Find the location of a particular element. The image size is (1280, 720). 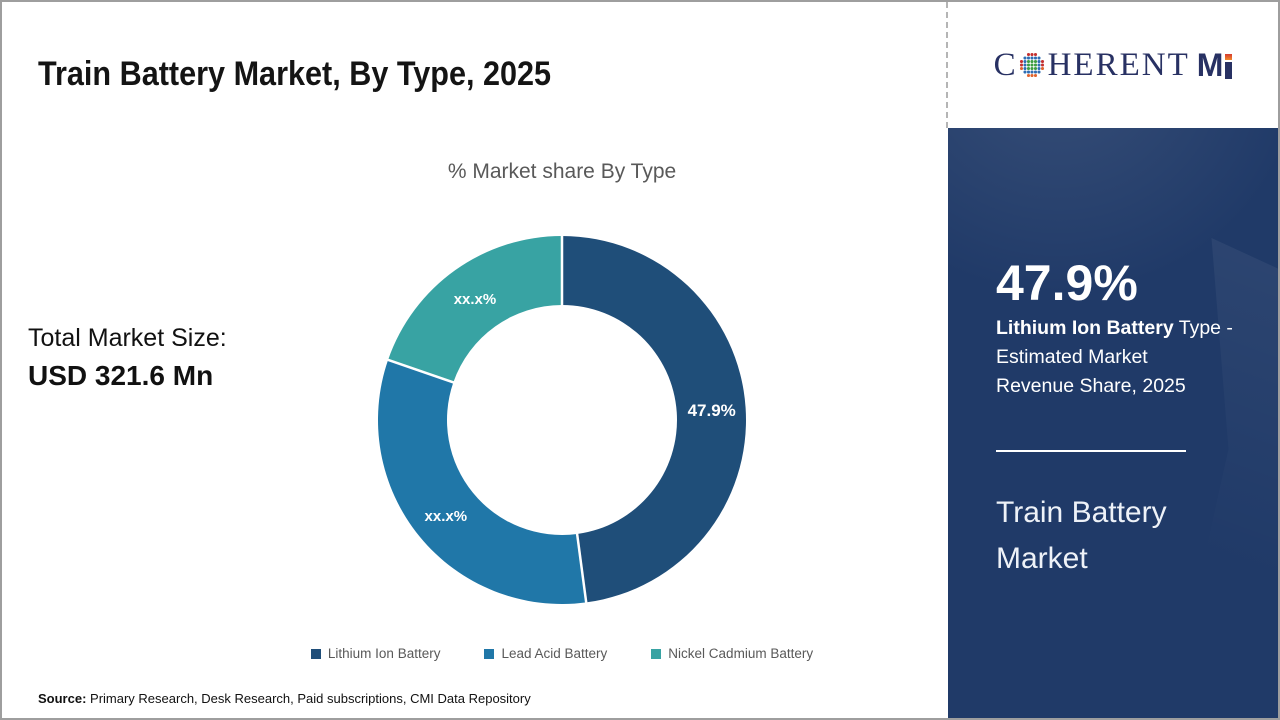

legend-item-nickel-cadmium-battery: Nickel Cadmium Battery is located at coordinates (732, 653).